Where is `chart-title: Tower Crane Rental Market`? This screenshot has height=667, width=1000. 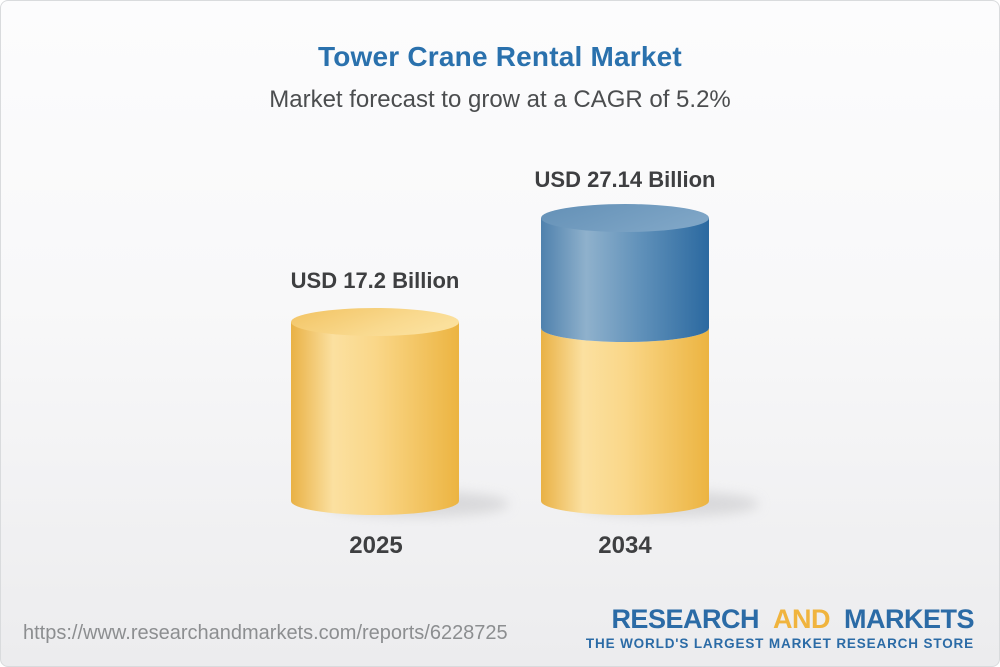
chart-title: Tower Crane Rental Market is located at coordinates (500, 56).